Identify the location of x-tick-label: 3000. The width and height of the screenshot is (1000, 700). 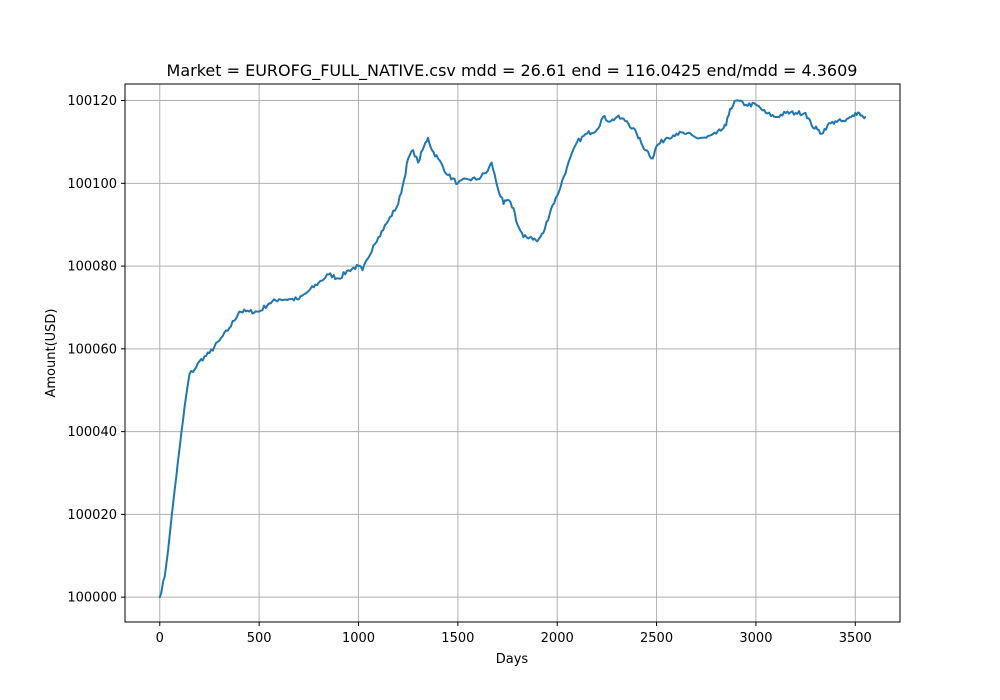
(755, 638).